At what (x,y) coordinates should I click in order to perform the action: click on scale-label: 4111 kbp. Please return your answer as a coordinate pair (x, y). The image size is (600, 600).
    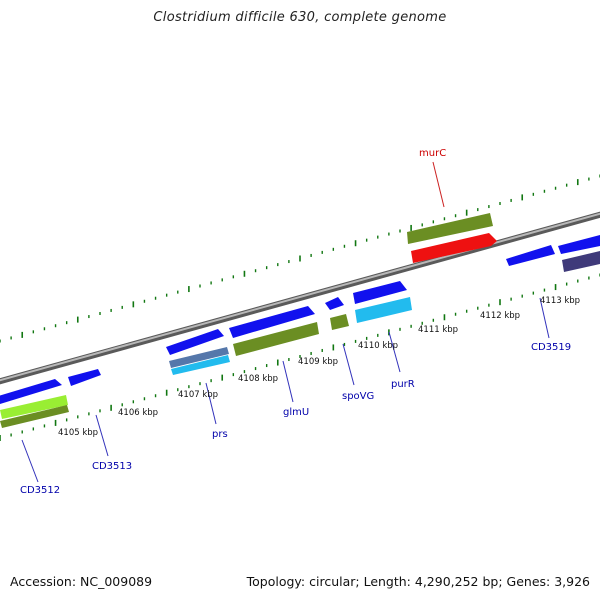
    Looking at the image, I should click on (438, 330).